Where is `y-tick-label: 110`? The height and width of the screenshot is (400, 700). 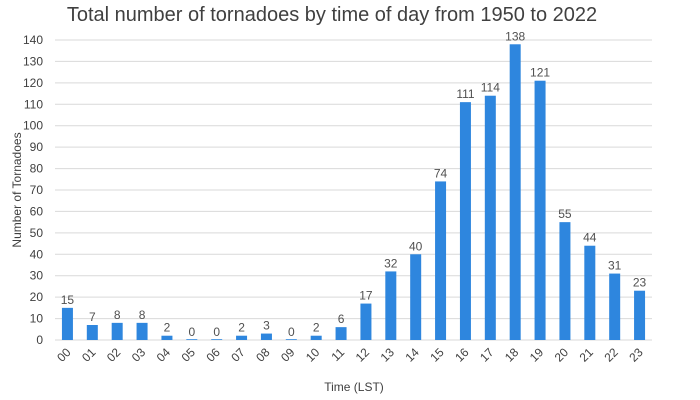
y-tick-label: 110 is located at coordinates (33, 104).